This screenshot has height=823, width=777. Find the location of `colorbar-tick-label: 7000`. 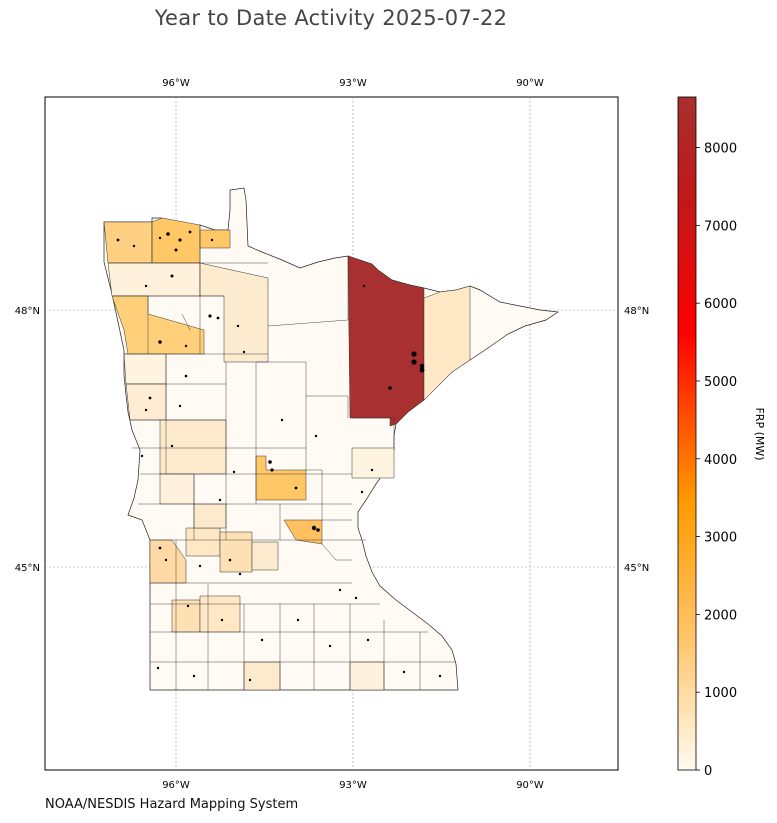

colorbar-tick-label: 7000 is located at coordinates (720, 226).